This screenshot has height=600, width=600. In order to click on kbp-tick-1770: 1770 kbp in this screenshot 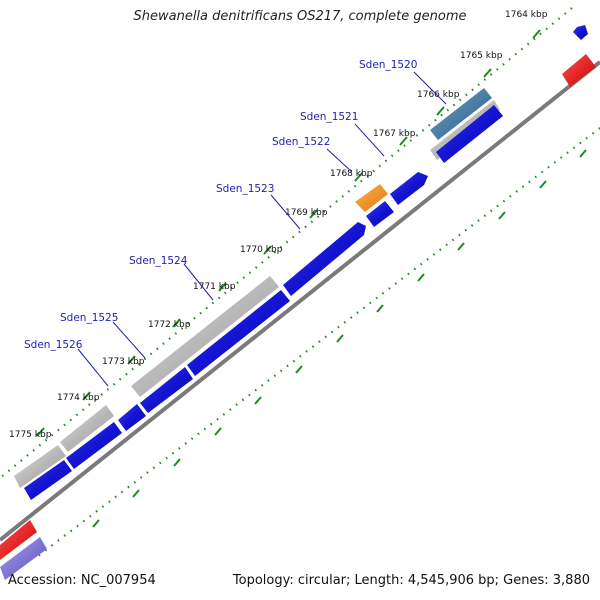, I will do `click(261, 250)`.